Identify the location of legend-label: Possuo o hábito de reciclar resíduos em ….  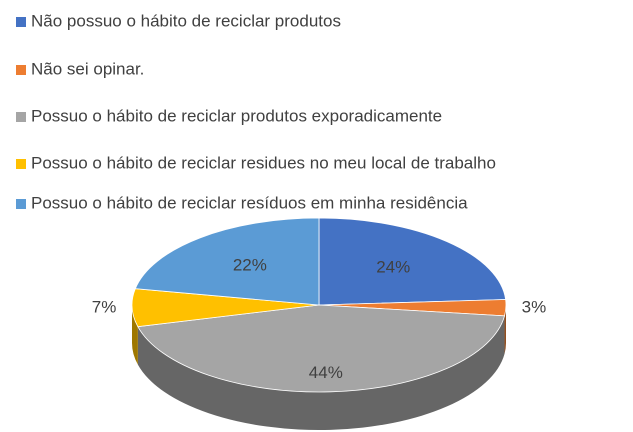
(249, 202).